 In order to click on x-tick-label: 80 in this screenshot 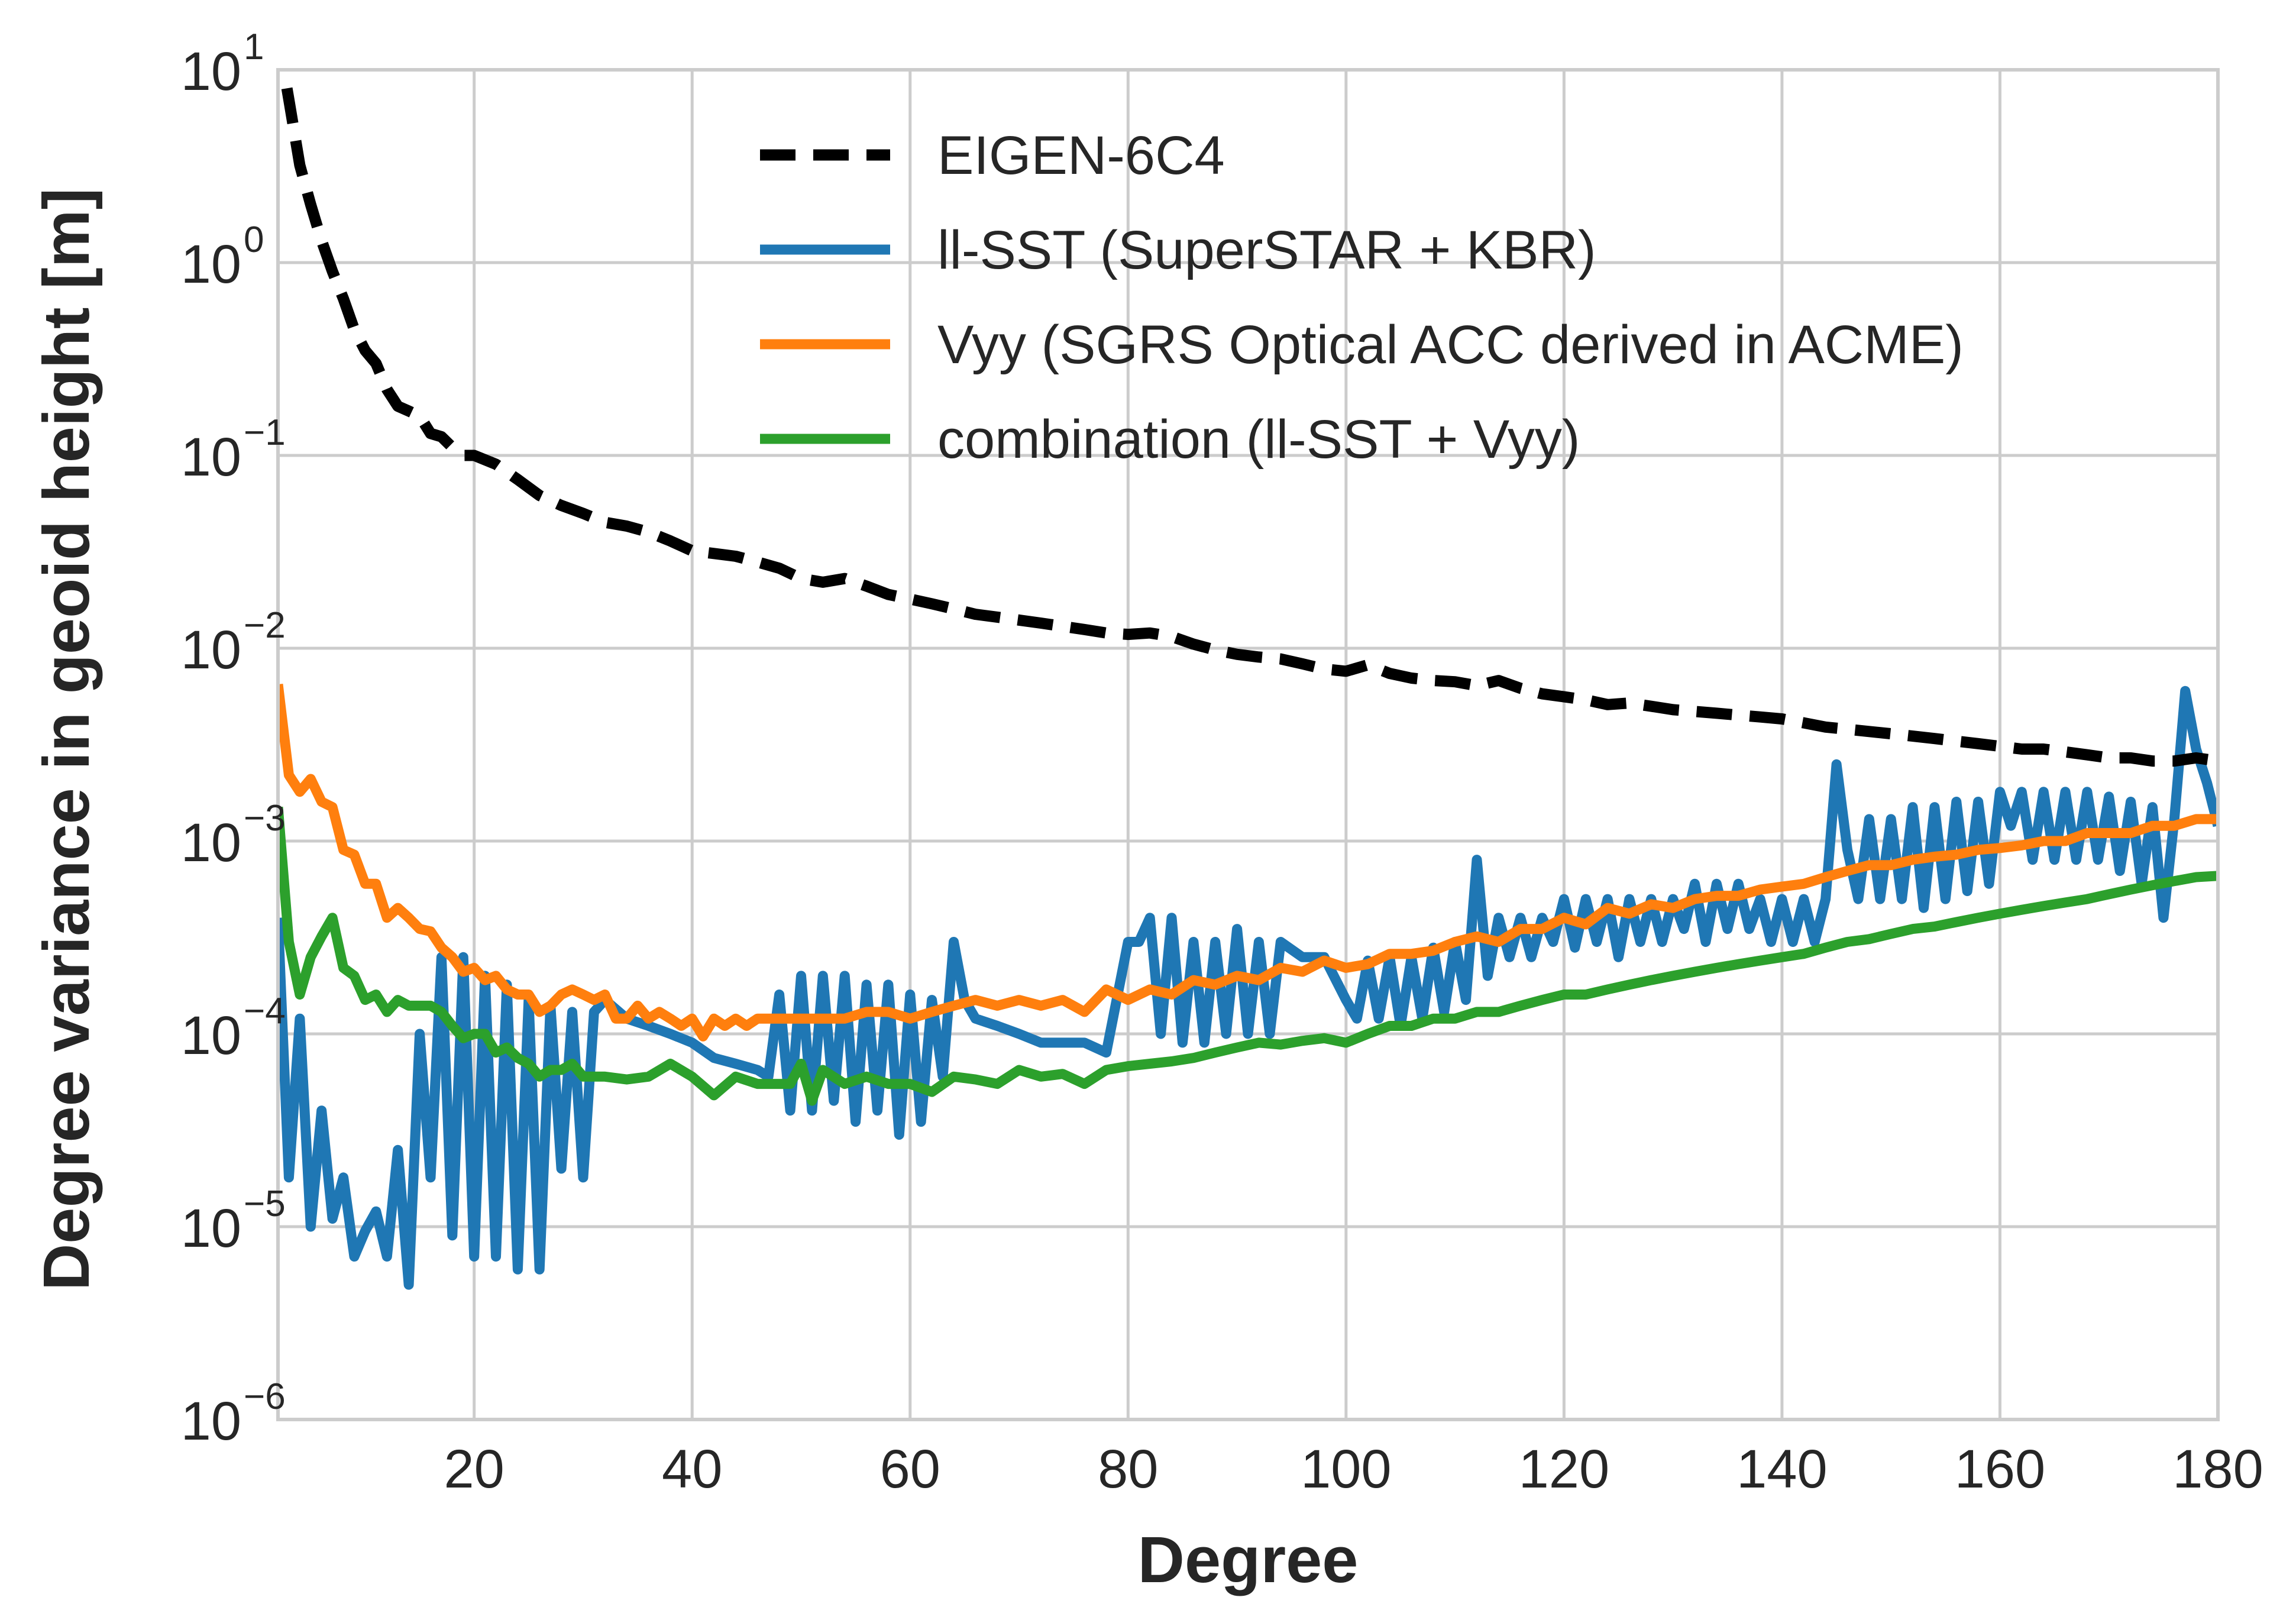, I will do `click(1128, 1469)`.